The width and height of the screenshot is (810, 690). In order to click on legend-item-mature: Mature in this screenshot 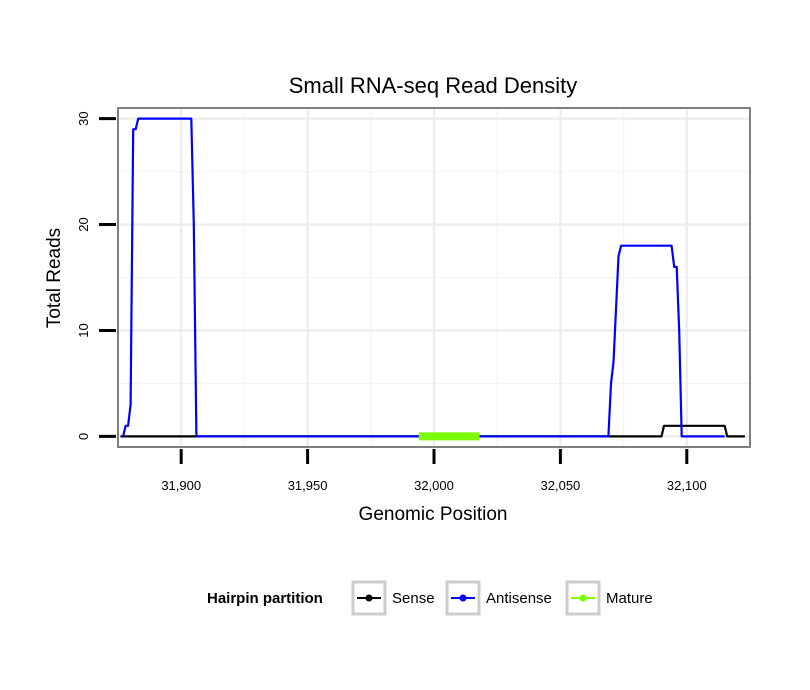, I will do `click(609, 598)`.